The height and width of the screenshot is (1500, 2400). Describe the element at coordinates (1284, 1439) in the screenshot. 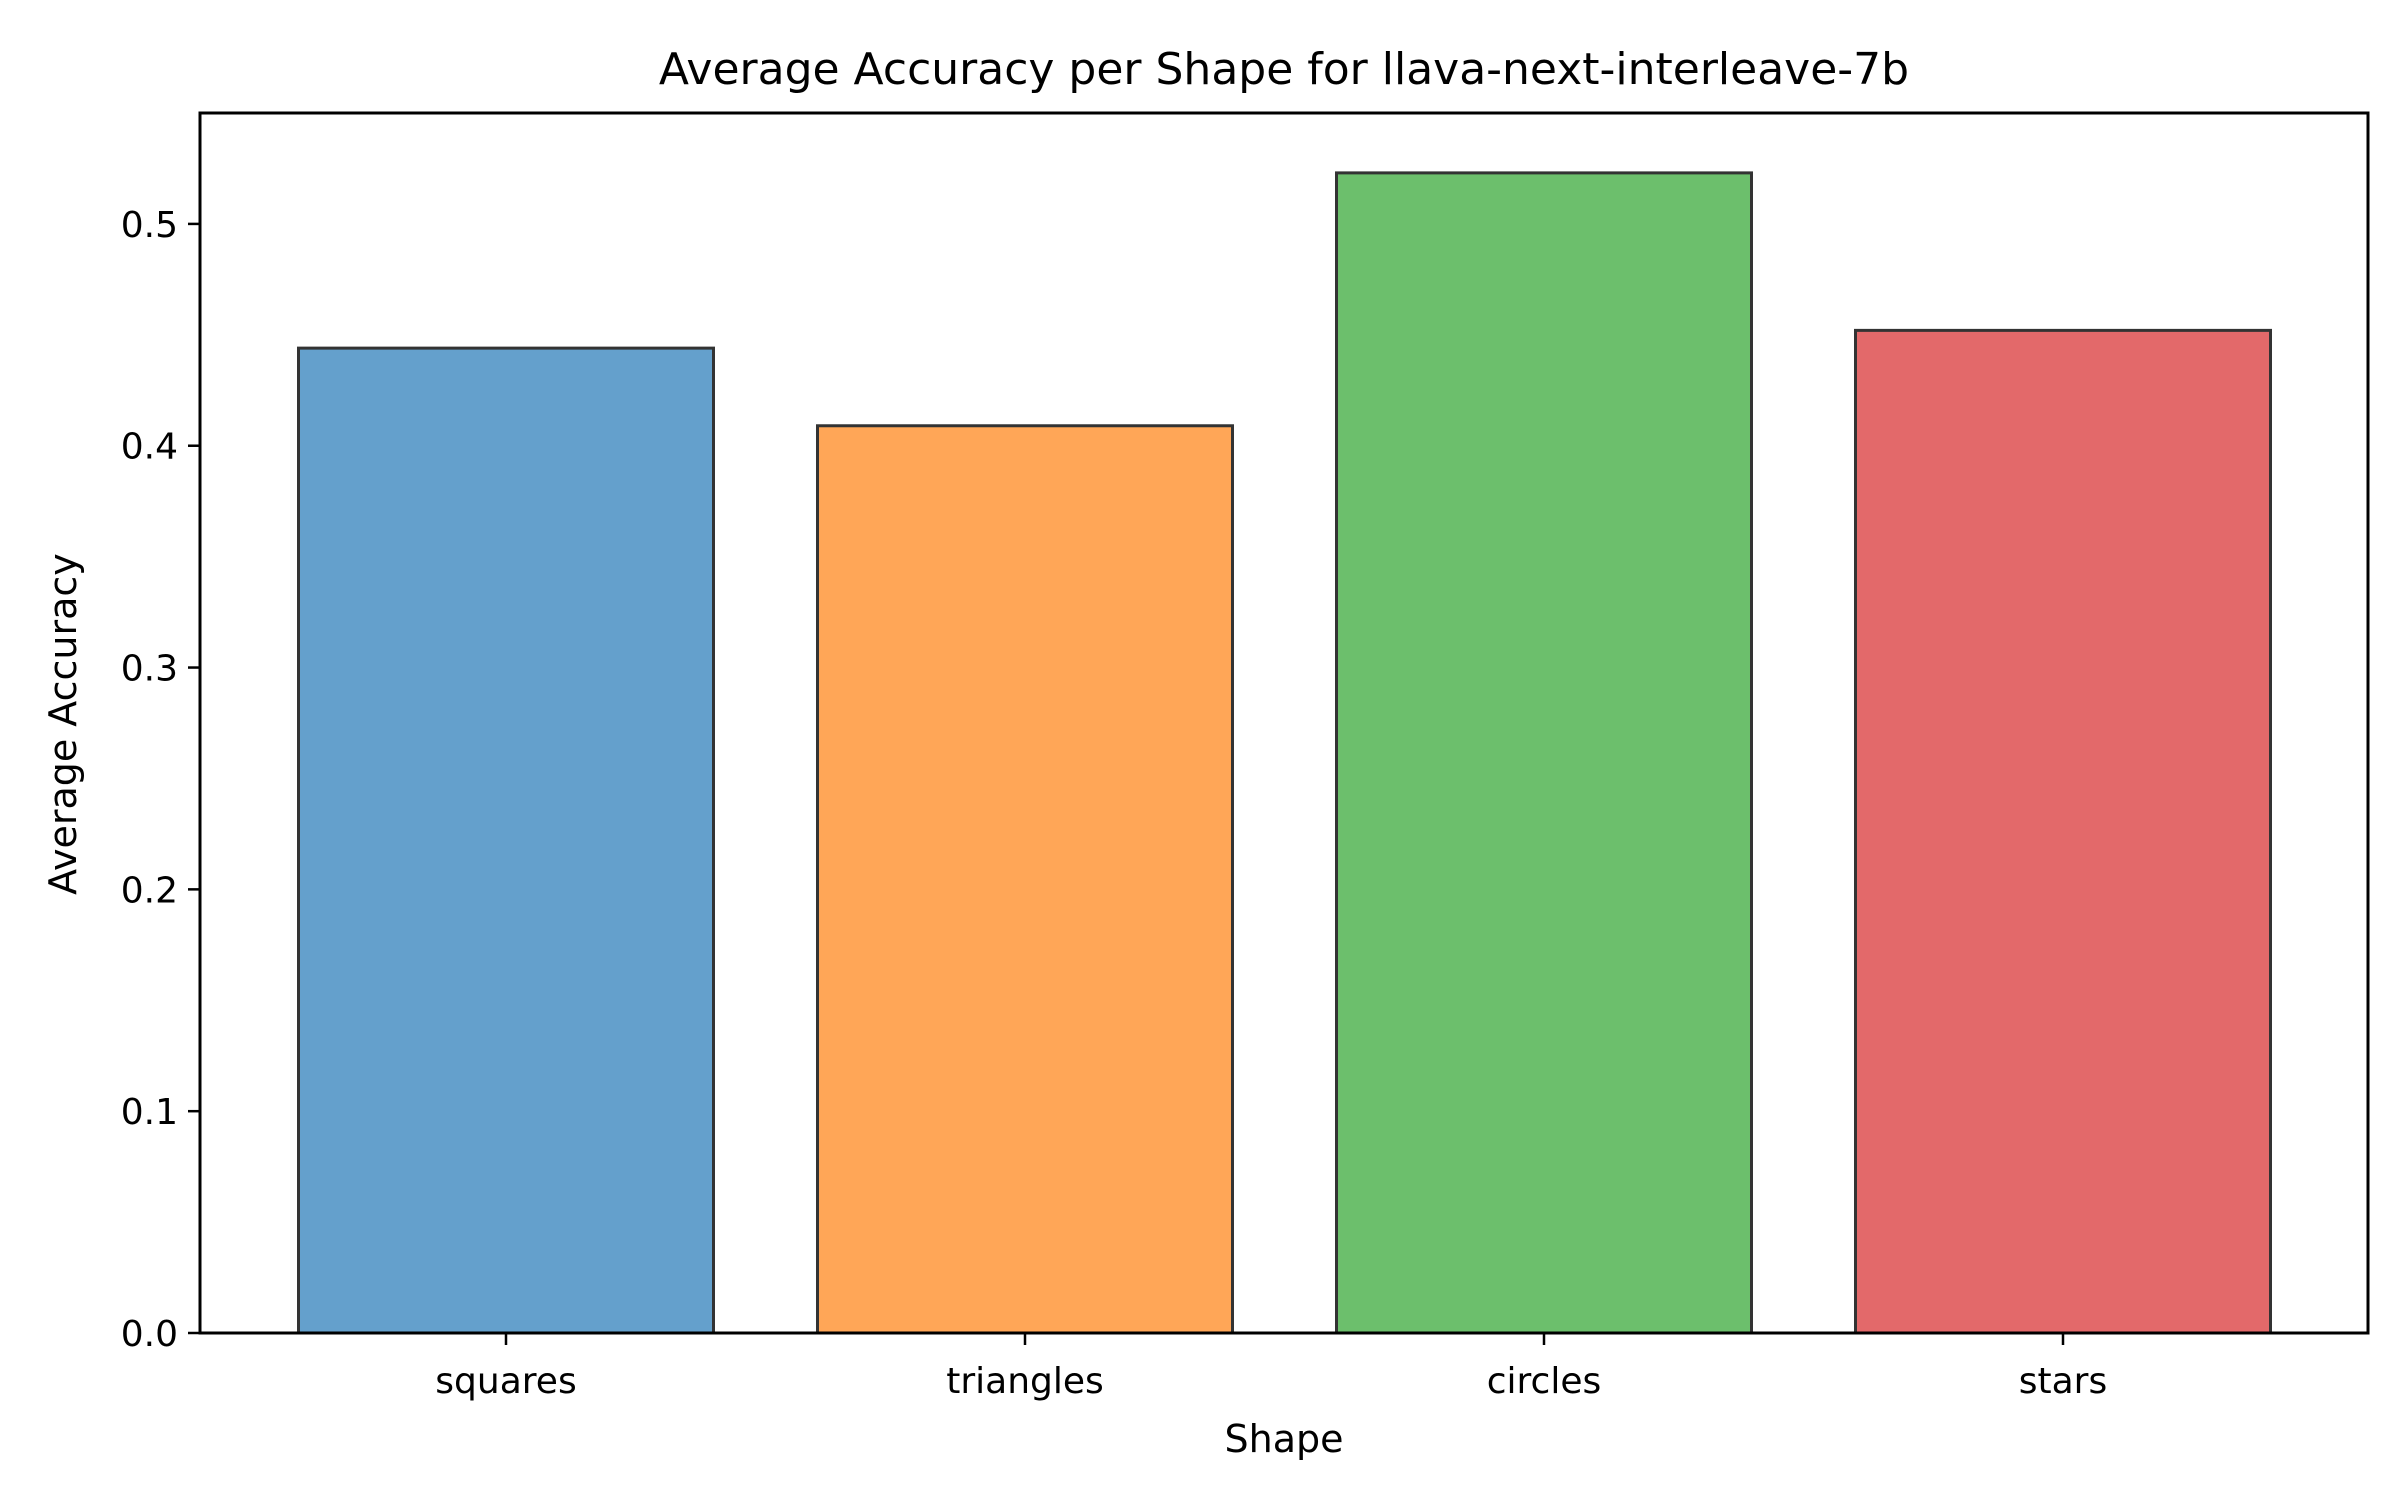

I see `x-axis-label: Shape` at that location.